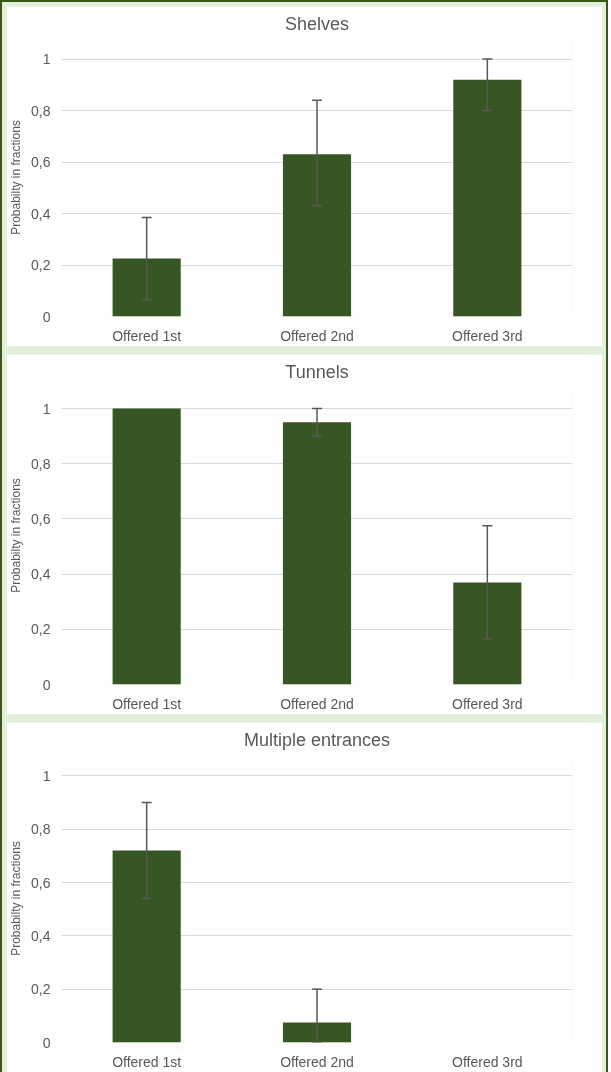  What do you see at coordinates (317, 23) in the screenshot?
I see `chart-title: Shelves` at bounding box center [317, 23].